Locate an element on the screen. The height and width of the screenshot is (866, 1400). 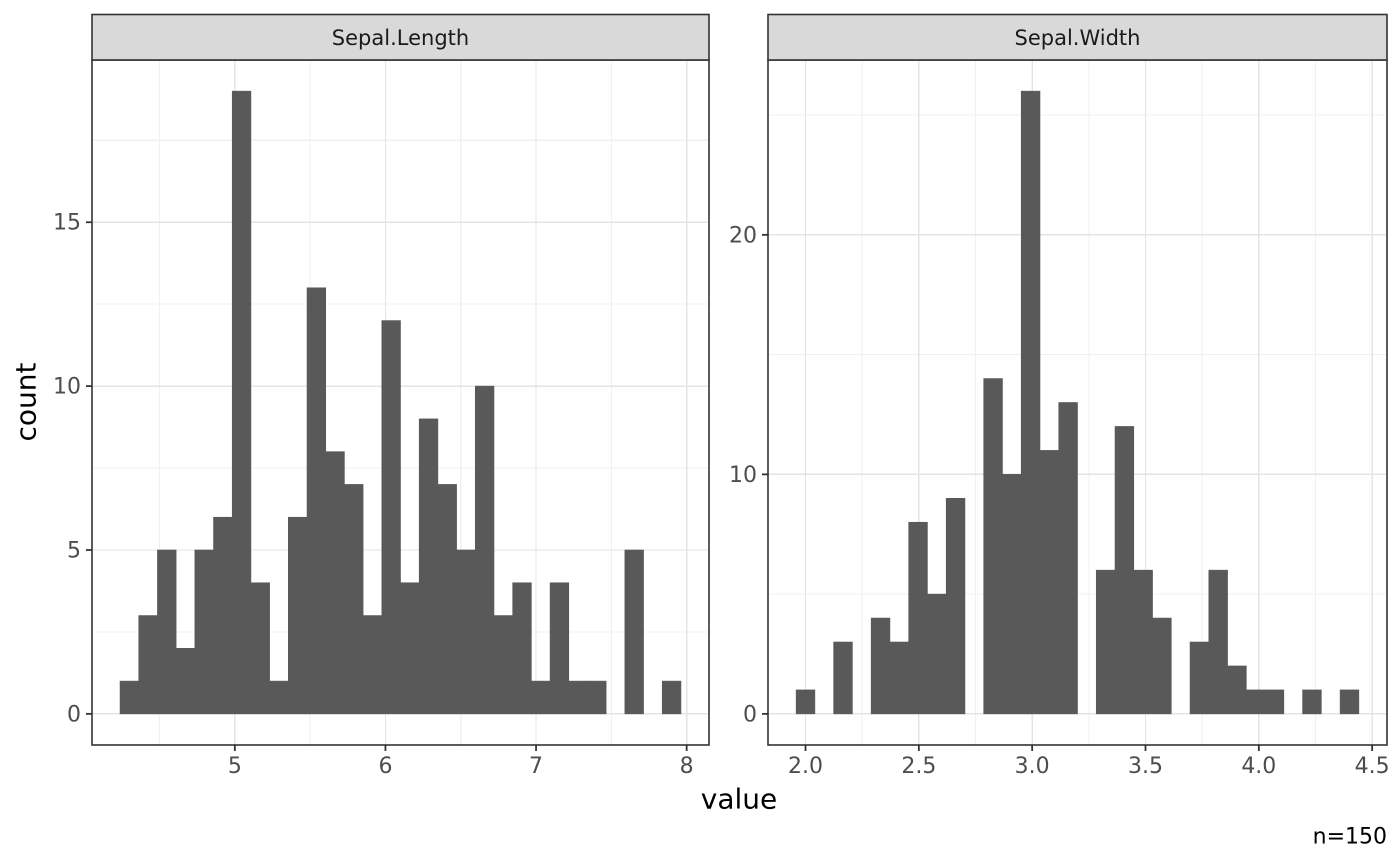
x-tick-label: 5 is located at coordinates (235, 766).